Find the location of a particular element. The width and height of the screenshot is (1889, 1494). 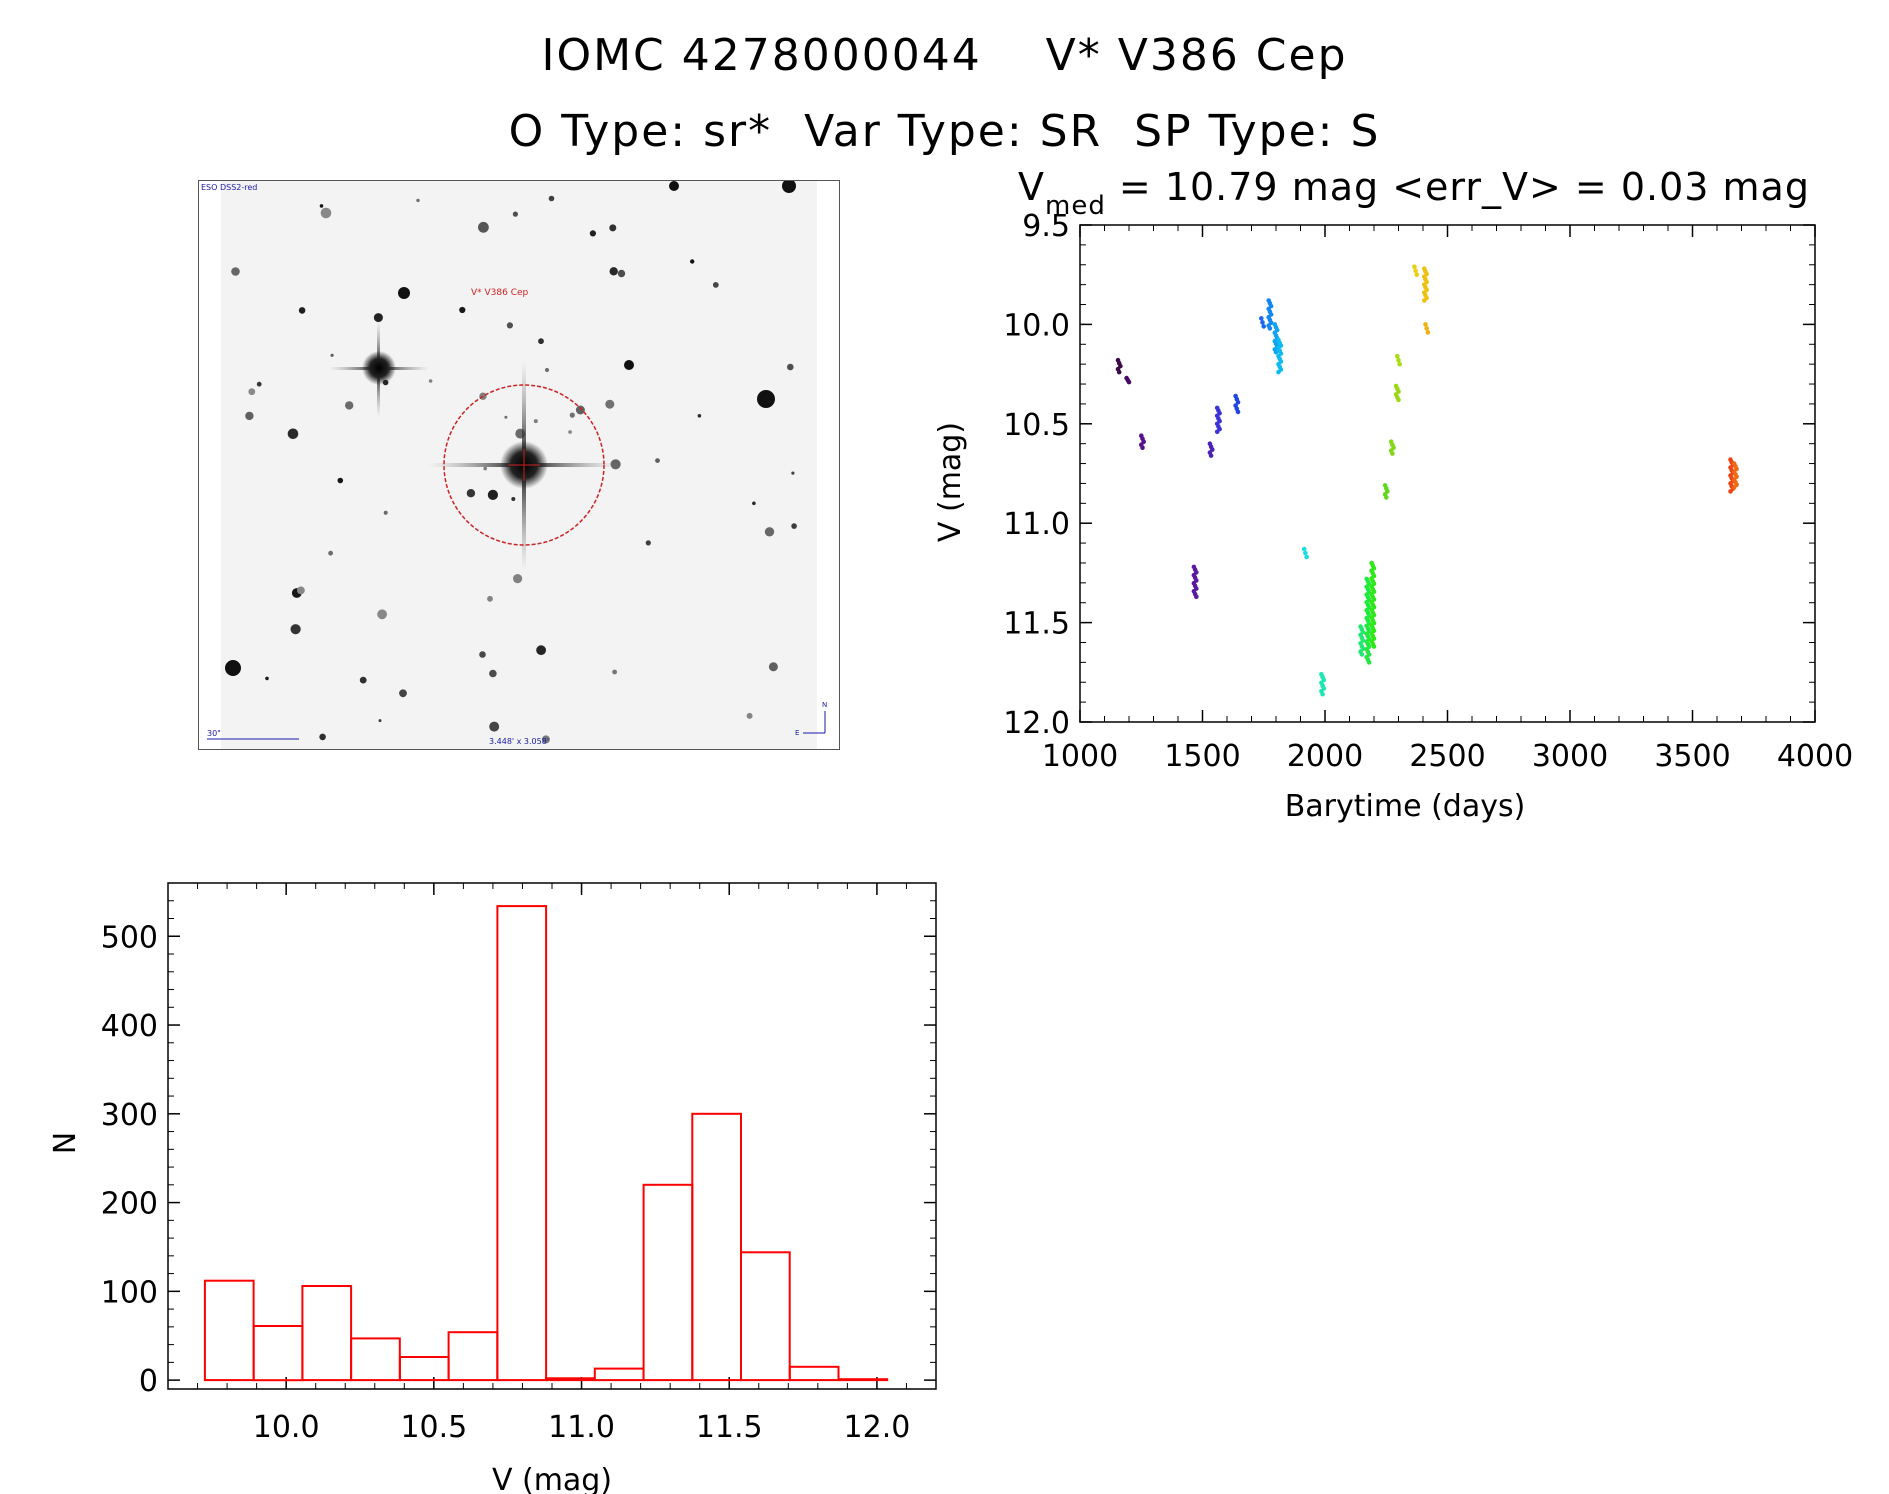

target-circle is located at coordinates (524, 465).